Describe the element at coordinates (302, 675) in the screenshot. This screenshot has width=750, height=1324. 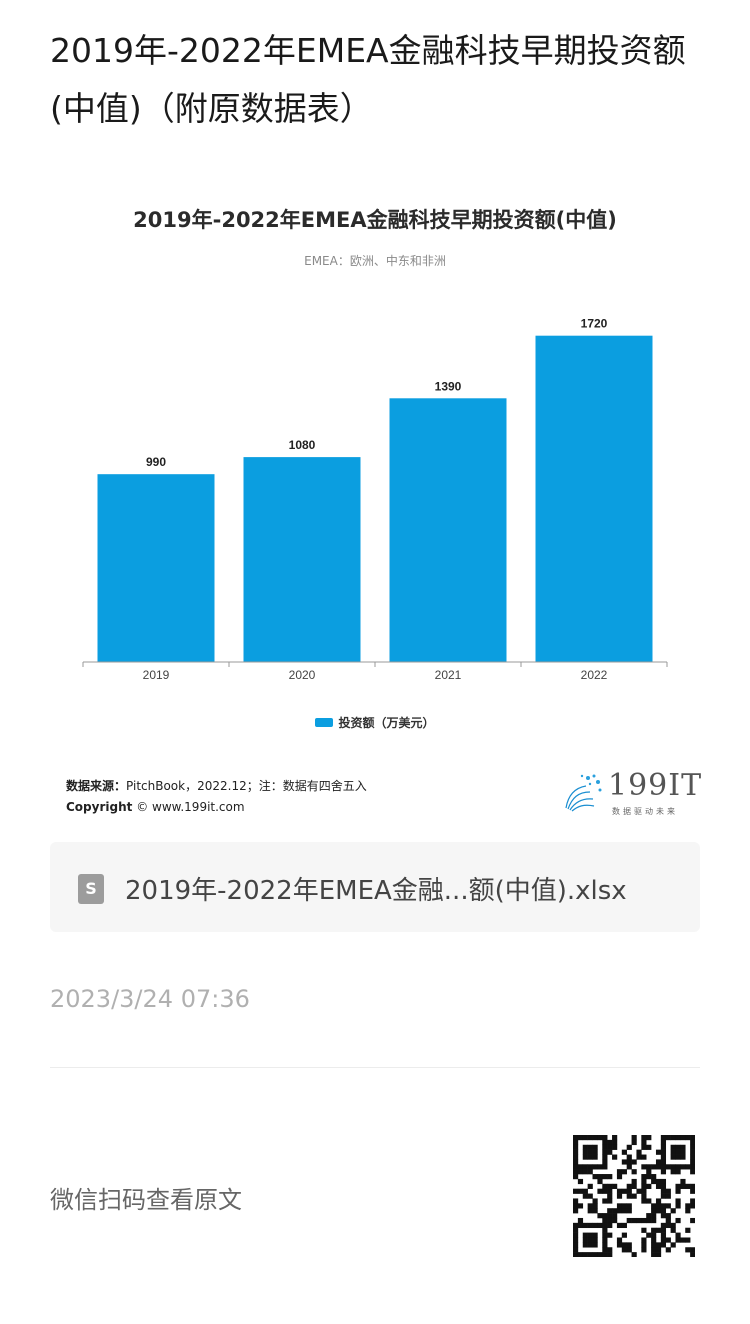
I see `tick-label-2020: 2020` at that location.